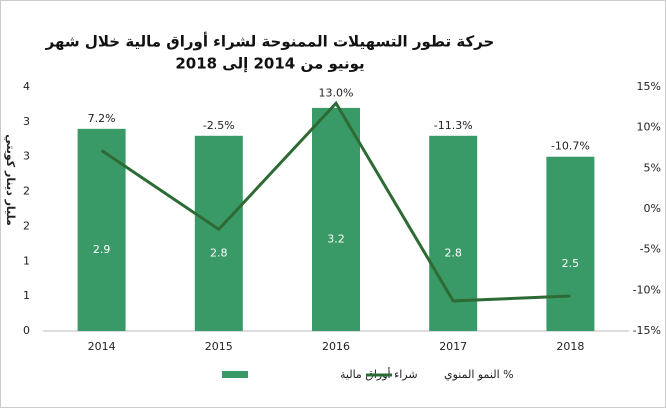 The height and width of the screenshot is (408, 666). Describe the element at coordinates (453, 125) in the screenshot. I see `growth-label: -11.3%` at that location.